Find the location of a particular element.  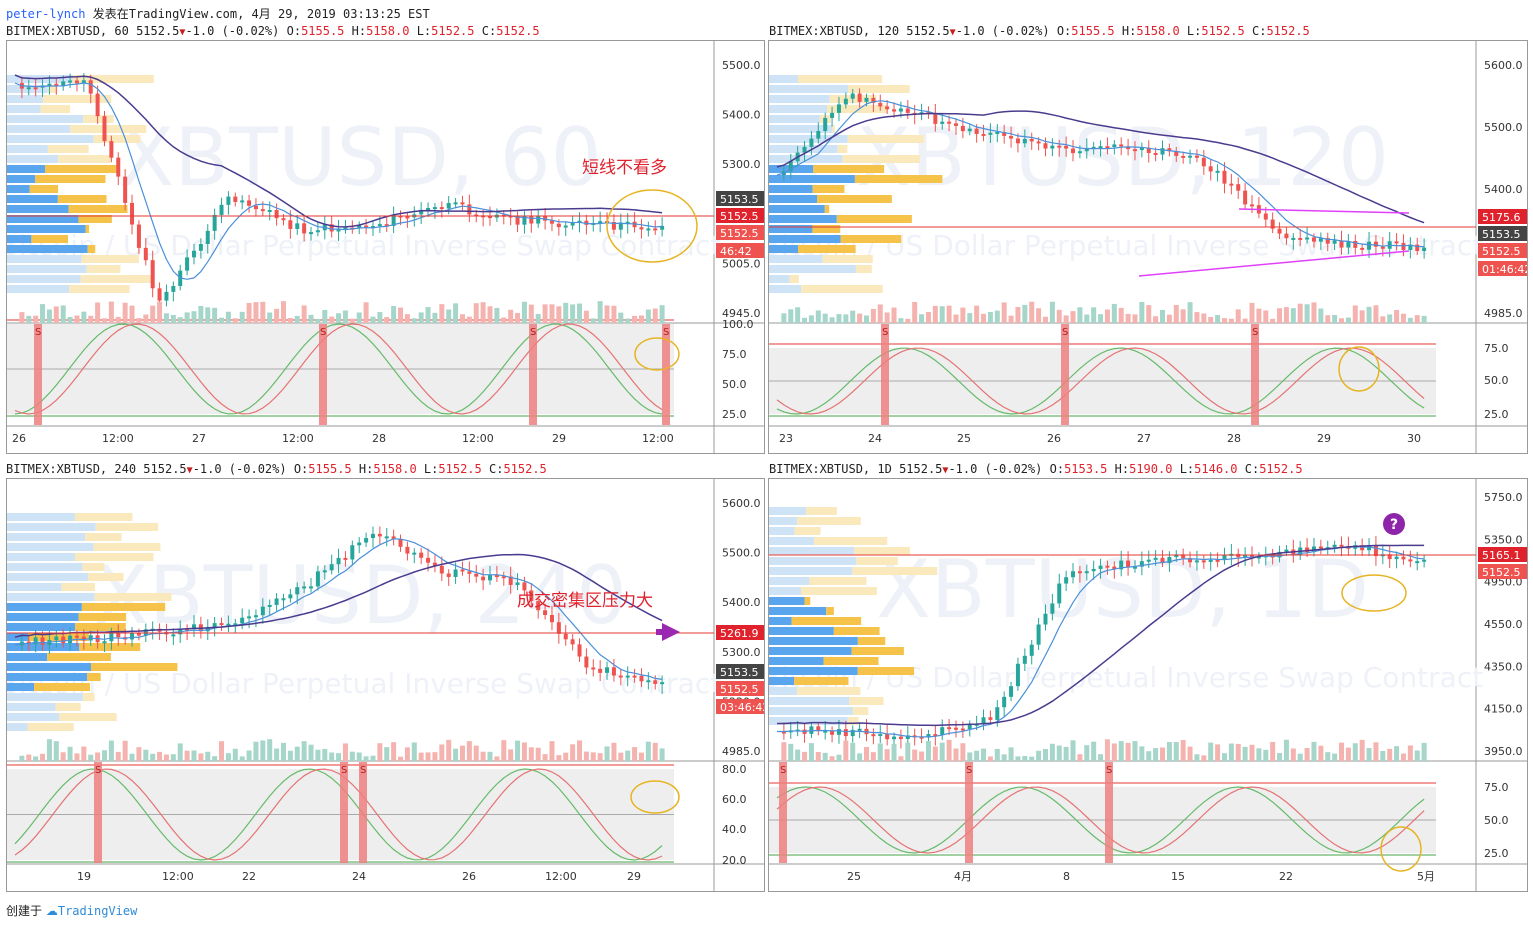

brand-link: TradingView is located at coordinates (97, 911).